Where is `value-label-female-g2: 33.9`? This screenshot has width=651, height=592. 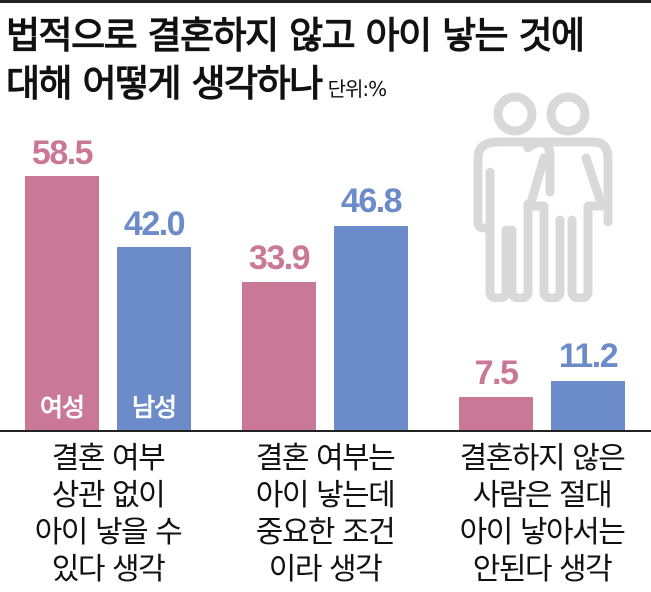
value-label-female-g2: 33.9 is located at coordinates (279, 258).